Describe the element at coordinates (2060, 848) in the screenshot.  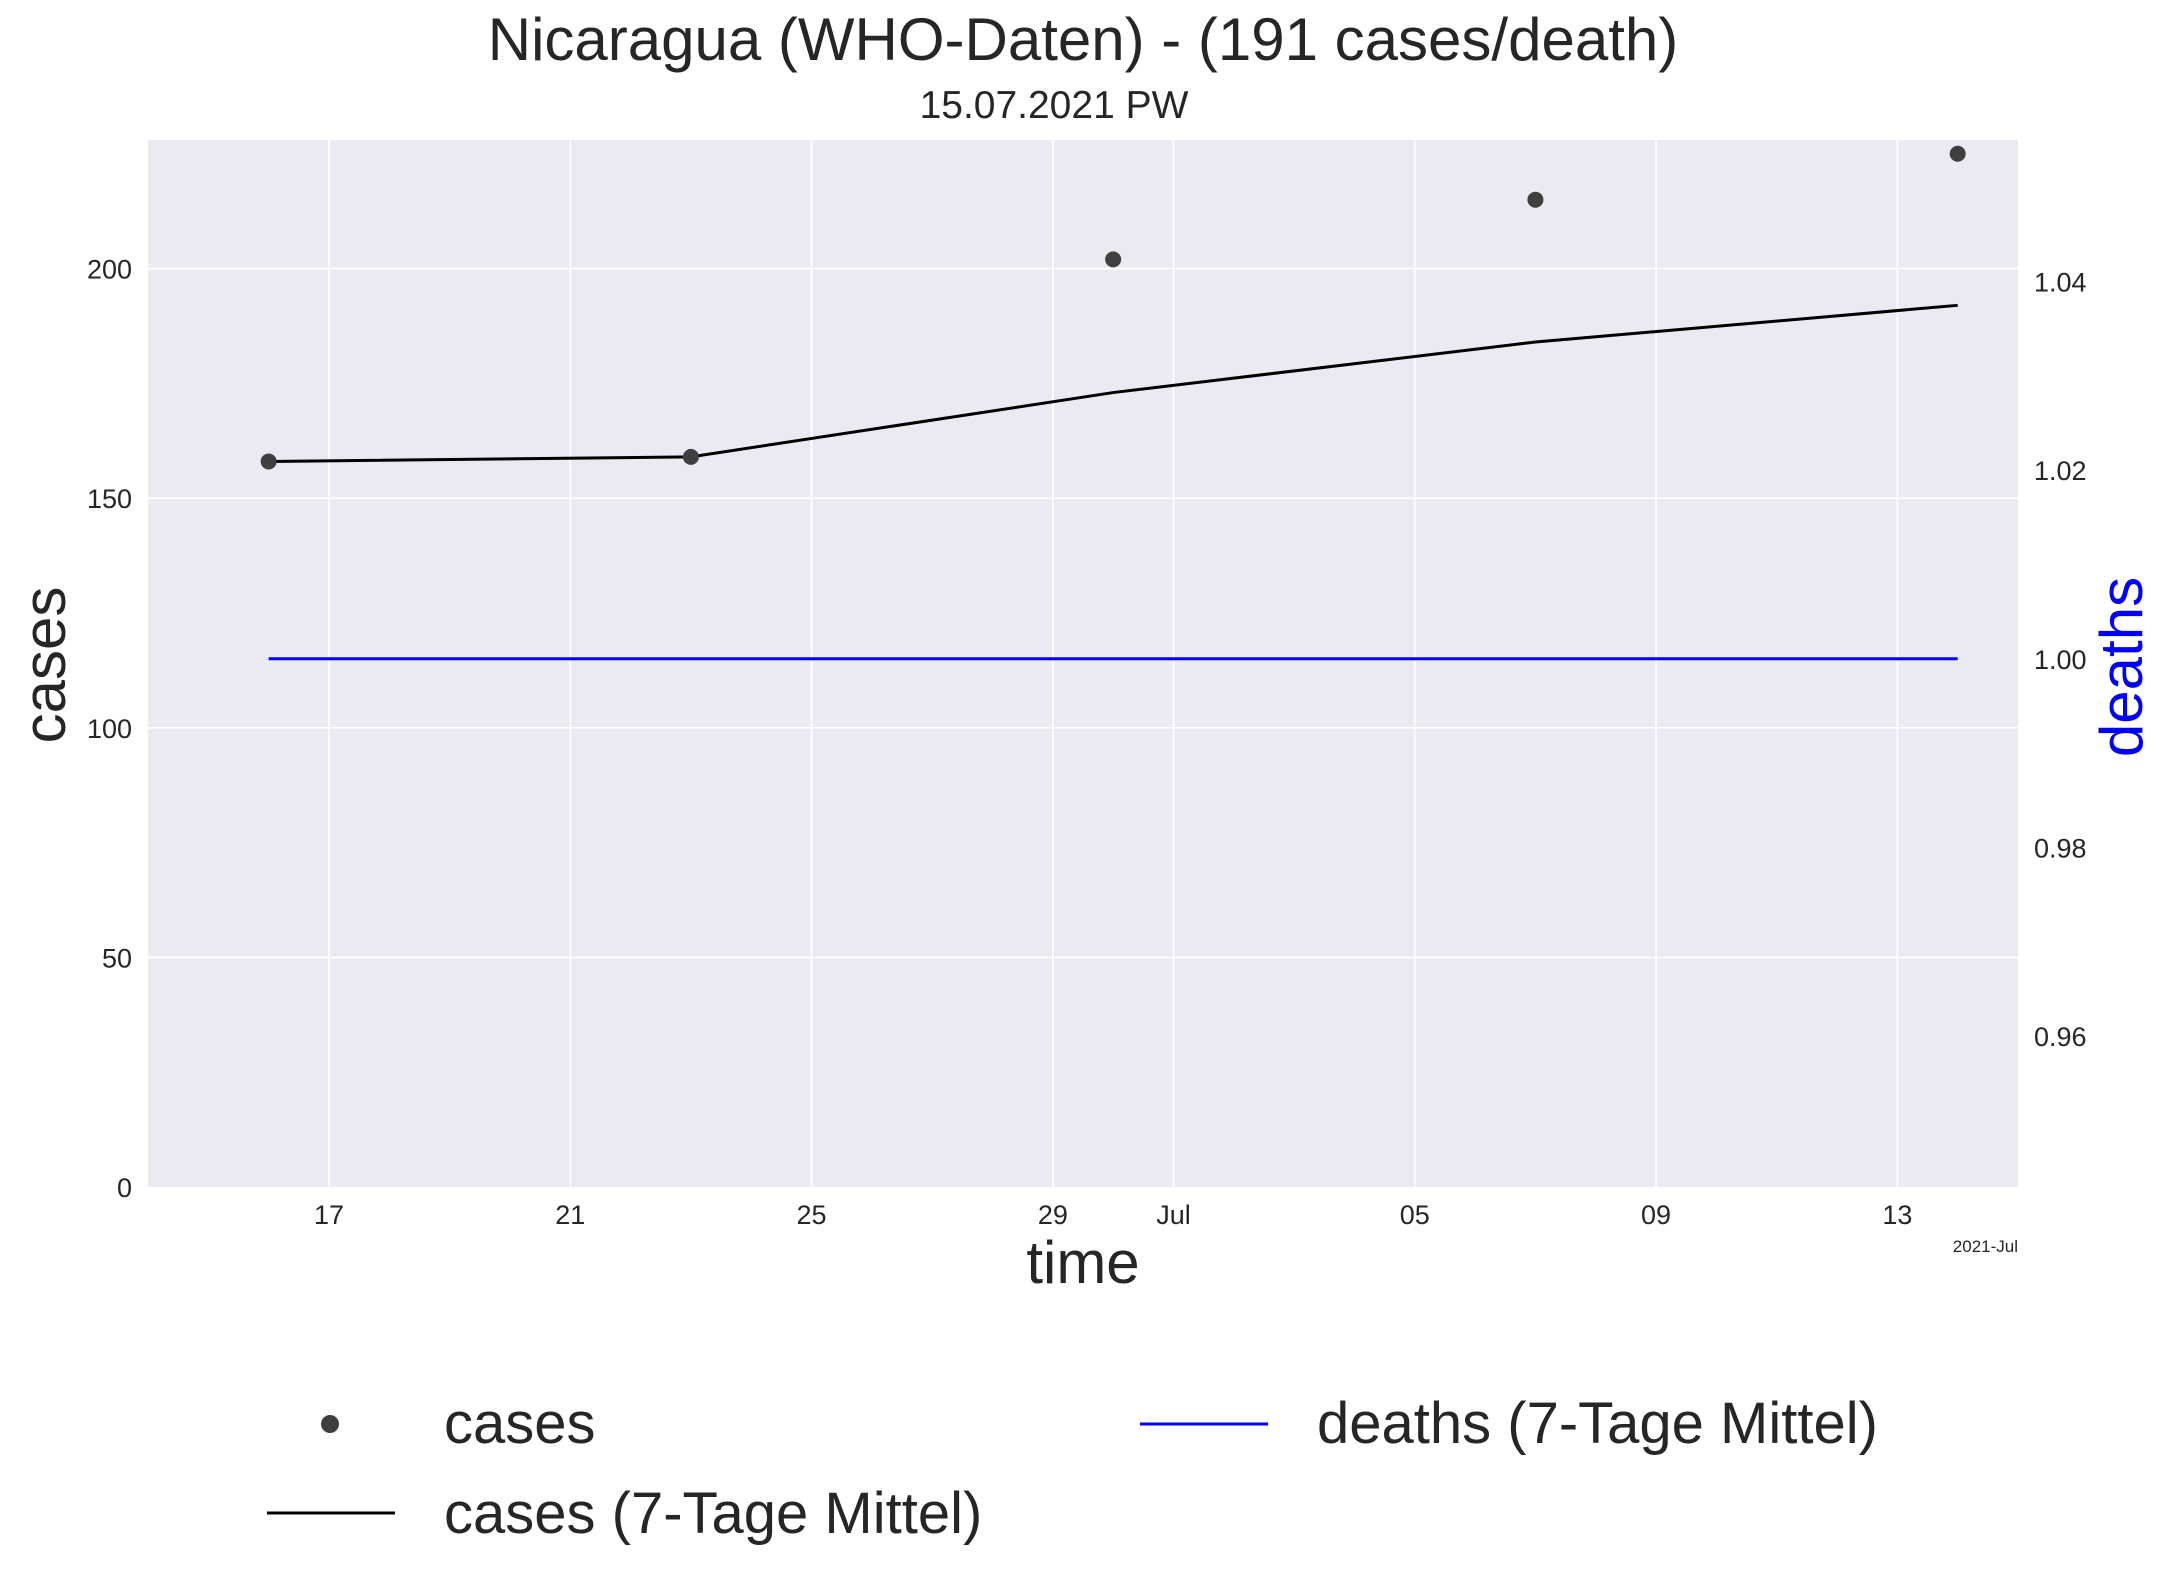
I see `y2-tick-label: 0.98` at that location.